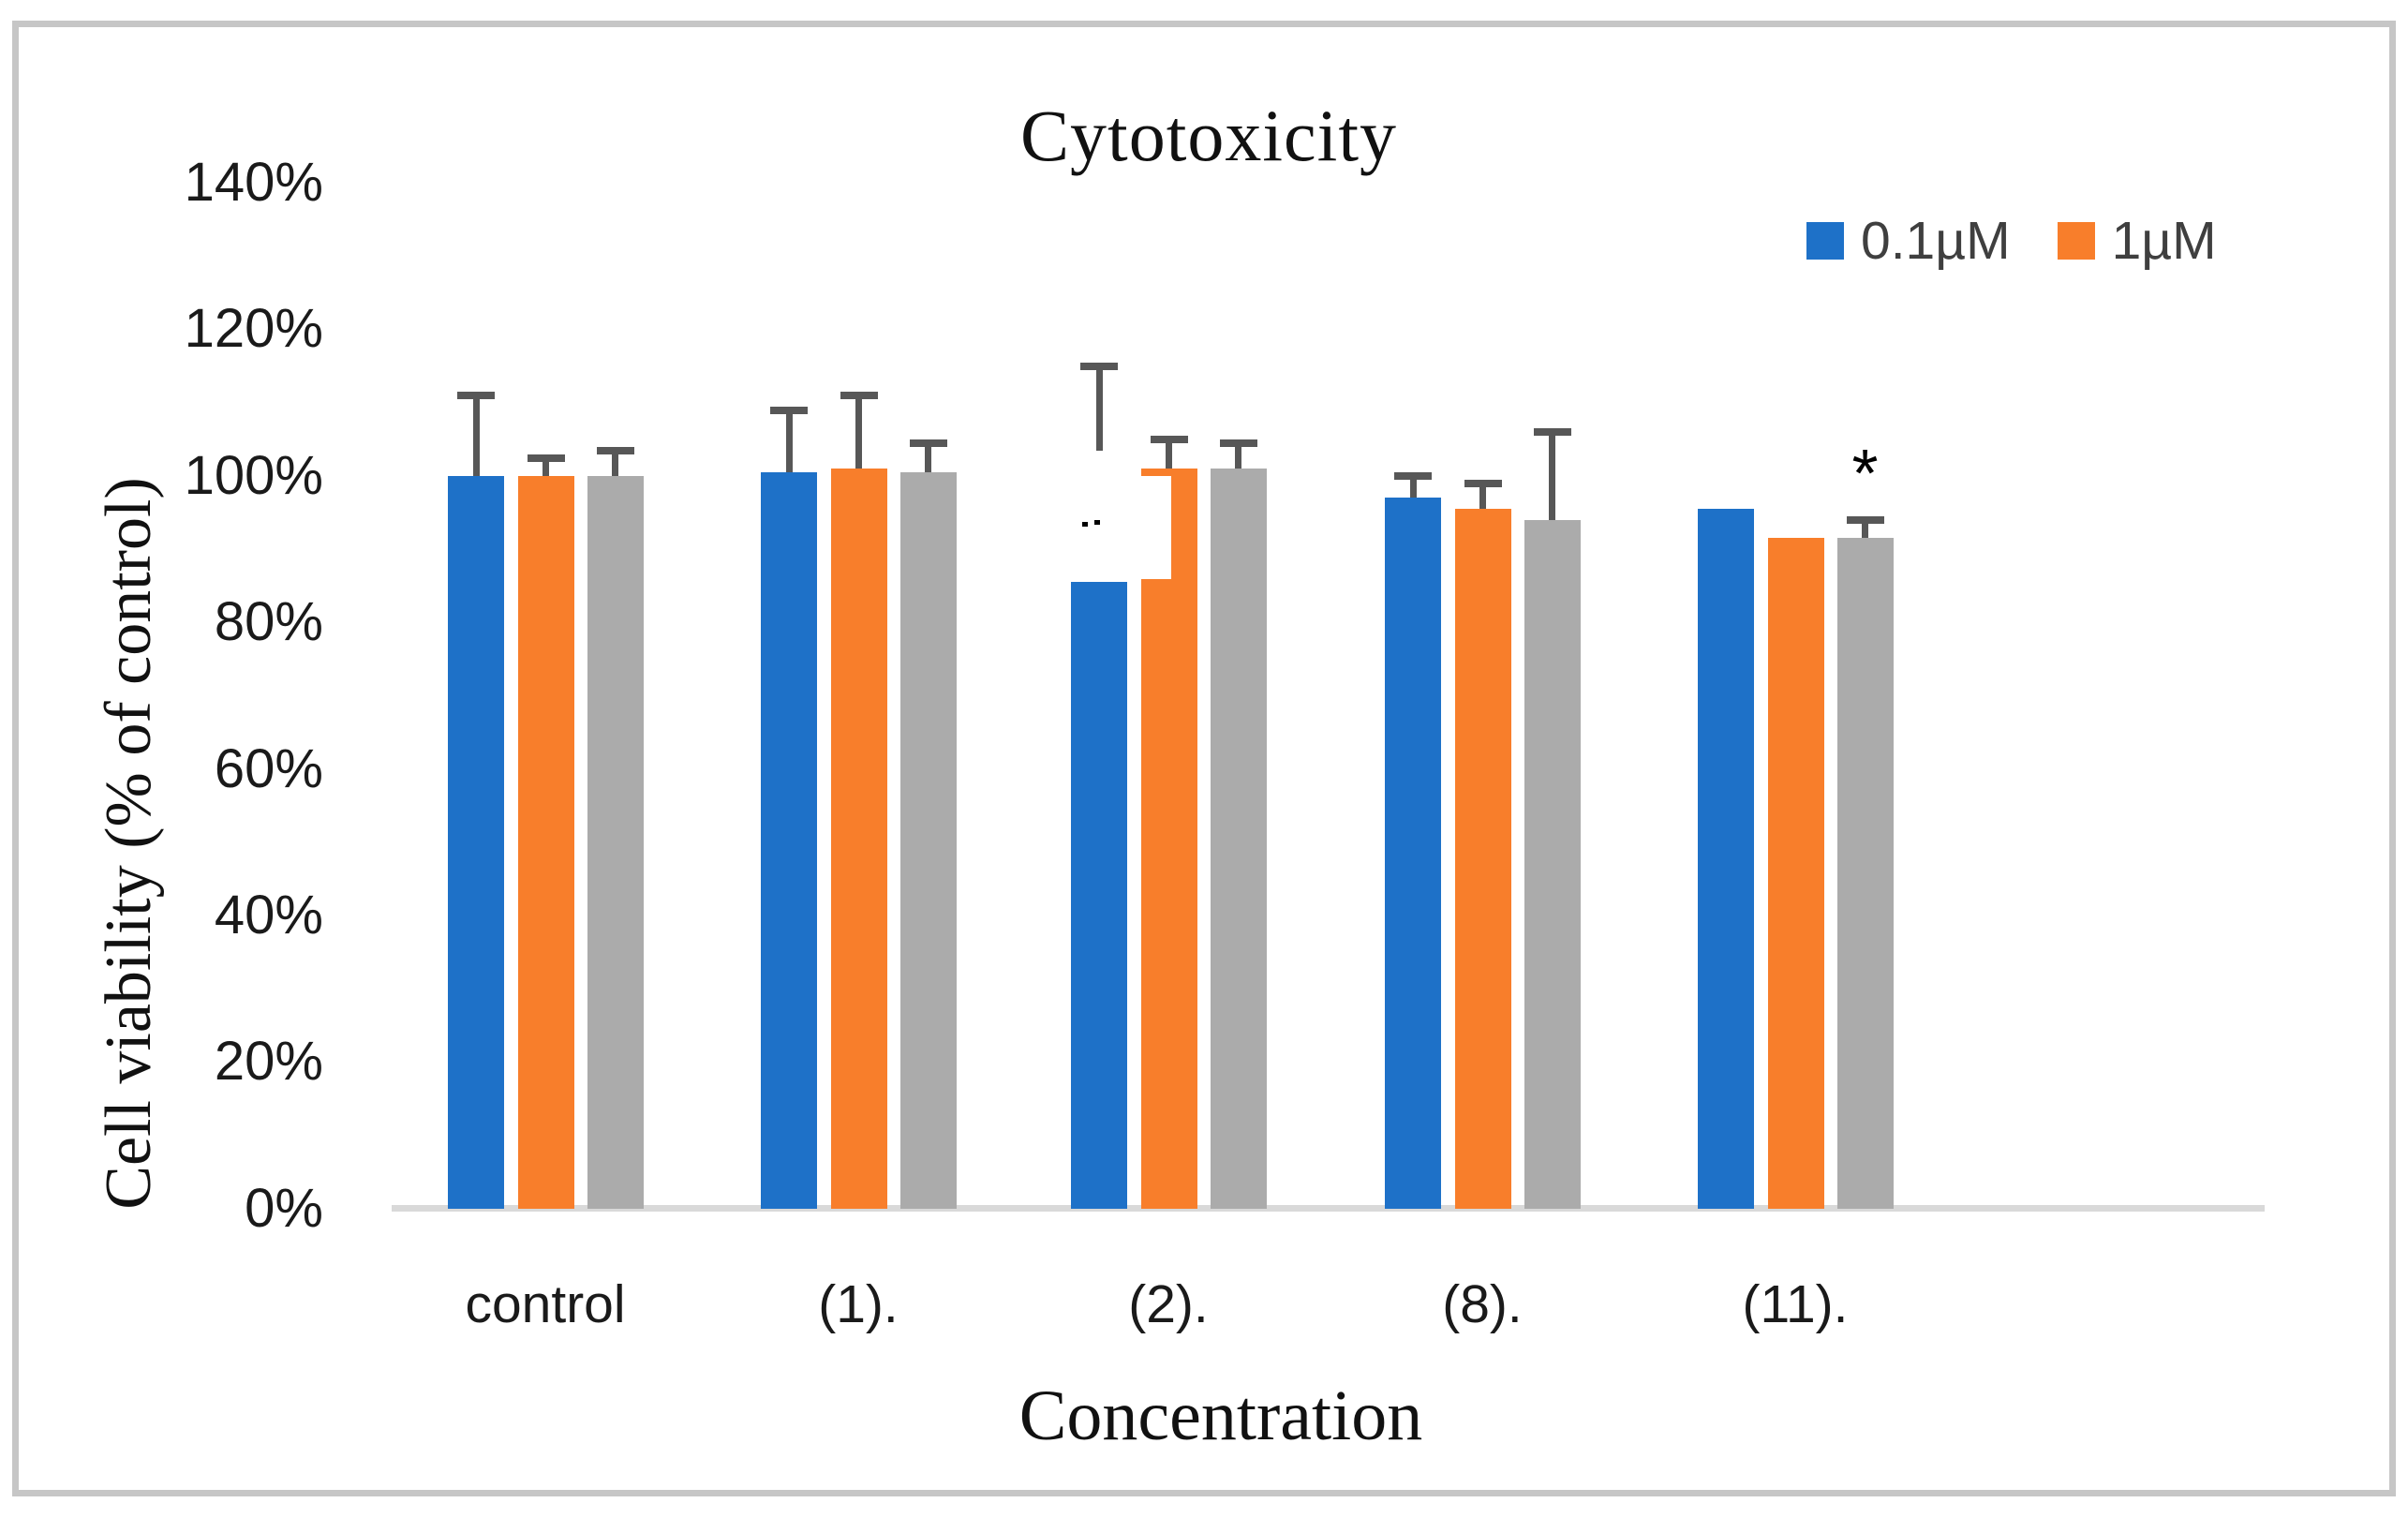 Image resolution: width=2408 pixels, height=1518 pixels. Describe the element at coordinates (1168, 1304) in the screenshot. I see `x-category-label: (2).` at that location.